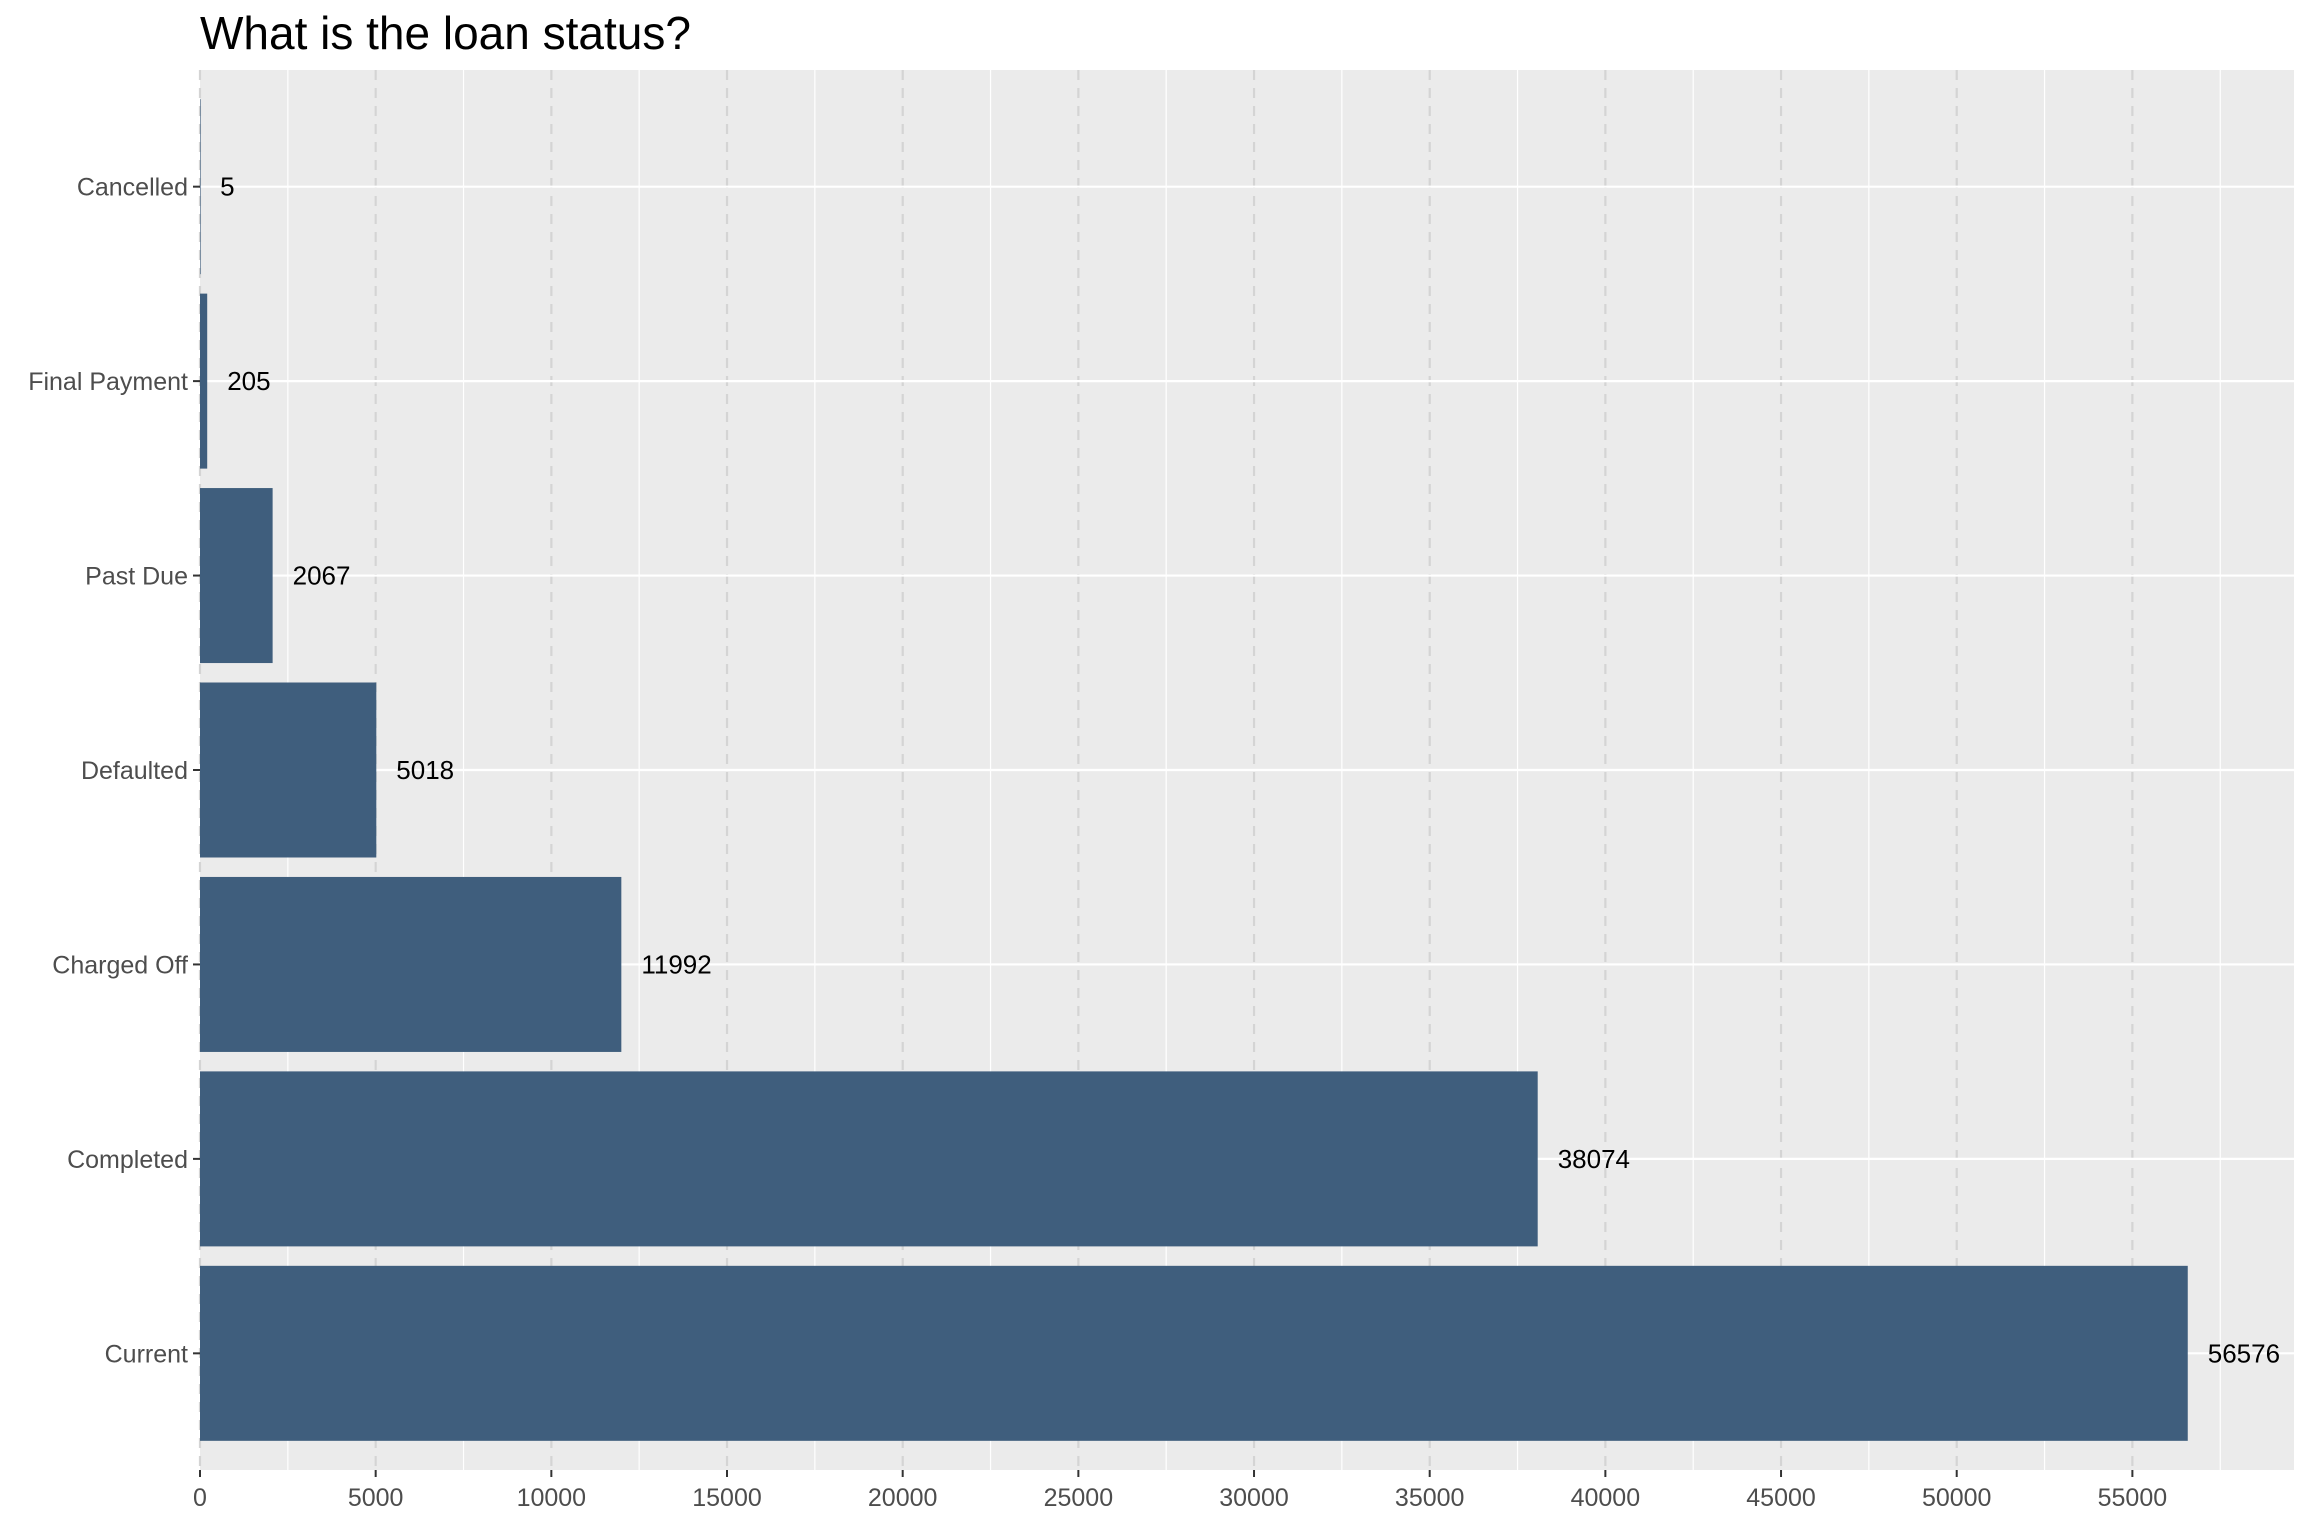 This screenshot has height=1536, width=2304. I want to click on x-tick-label: 5000, so click(376, 1498).